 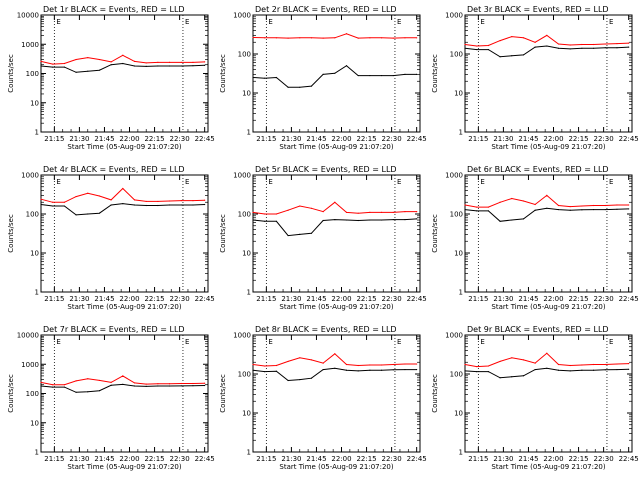 I want to click on panel-title: Det 5r BLACK = Events, RED = LLD, so click(x=326, y=169).